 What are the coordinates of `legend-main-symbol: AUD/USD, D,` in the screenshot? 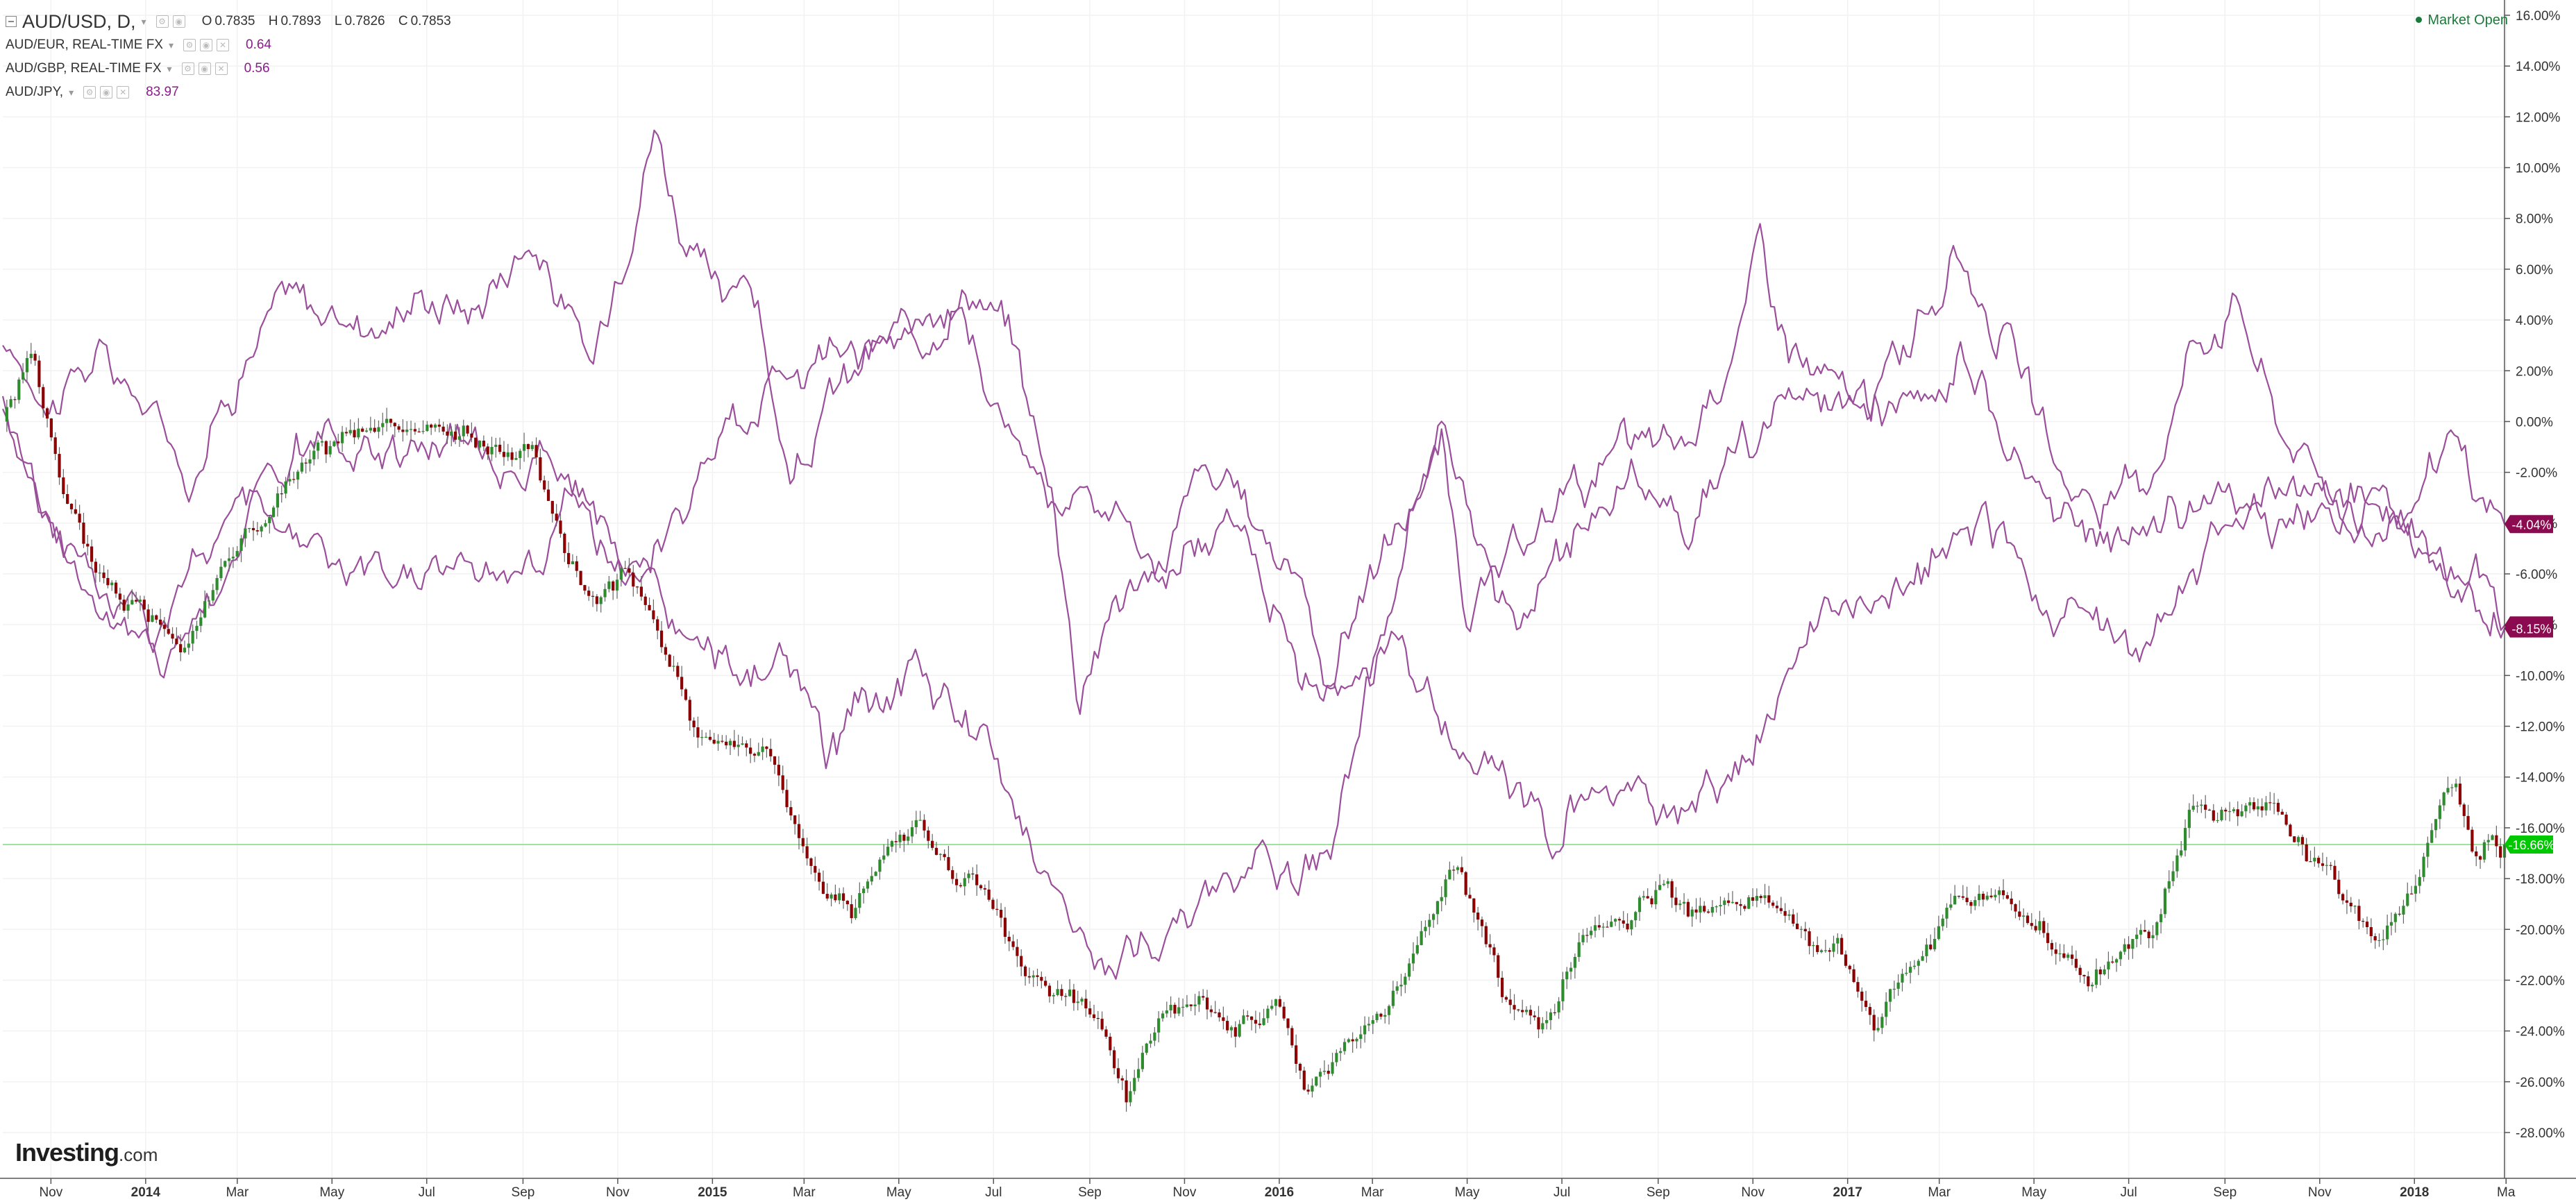 It's located at (79, 21).